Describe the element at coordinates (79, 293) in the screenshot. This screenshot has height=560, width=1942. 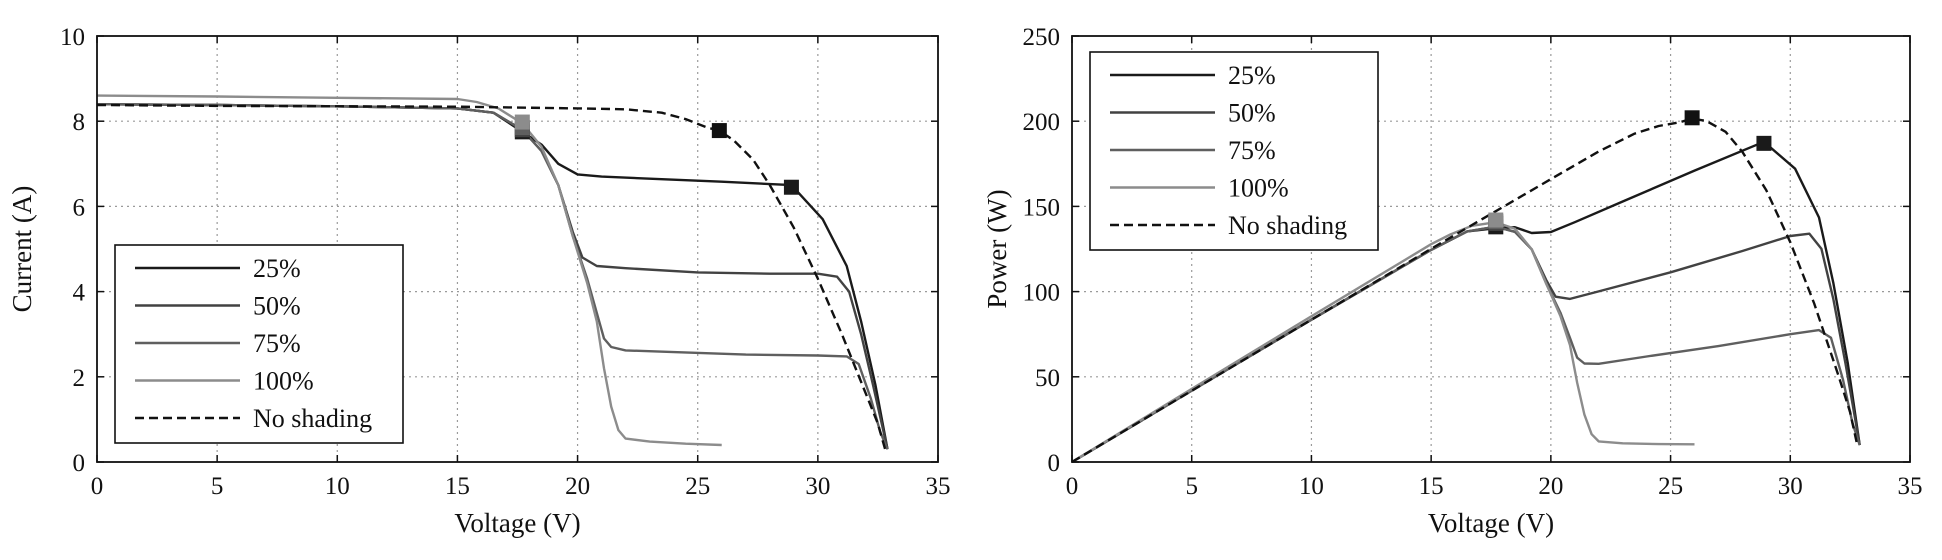
I see `y-tick-label: 4` at that location.